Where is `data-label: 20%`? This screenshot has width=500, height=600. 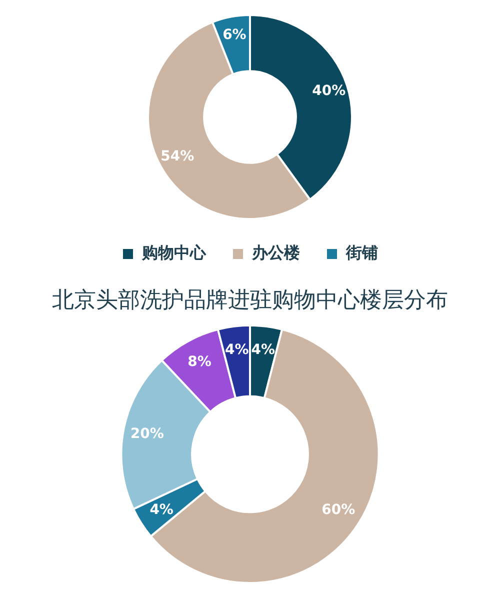
data-label: 20% is located at coordinates (147, 434).